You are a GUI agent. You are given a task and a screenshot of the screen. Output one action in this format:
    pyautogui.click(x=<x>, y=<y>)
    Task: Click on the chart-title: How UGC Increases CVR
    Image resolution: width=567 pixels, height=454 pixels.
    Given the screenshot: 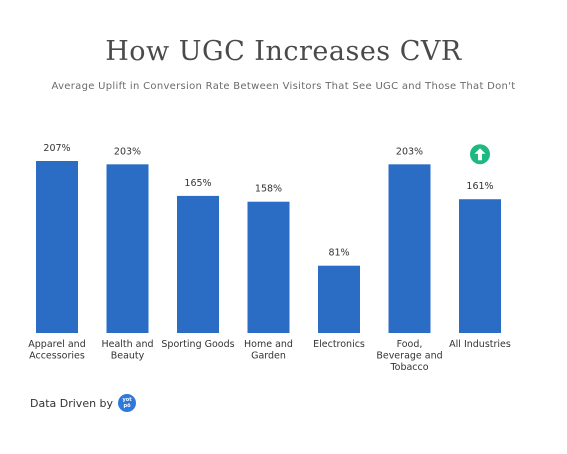 What is the action you would take?
    pyautogui.click(x=283, y=51)
    